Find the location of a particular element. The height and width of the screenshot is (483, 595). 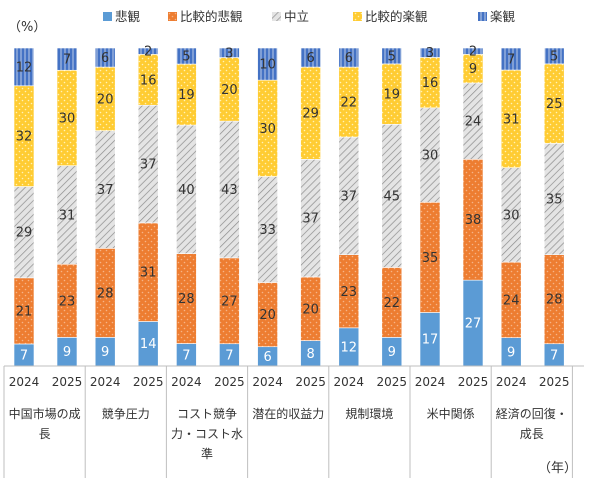

legend-label: 悲観 is located at coordinates (128, 16).